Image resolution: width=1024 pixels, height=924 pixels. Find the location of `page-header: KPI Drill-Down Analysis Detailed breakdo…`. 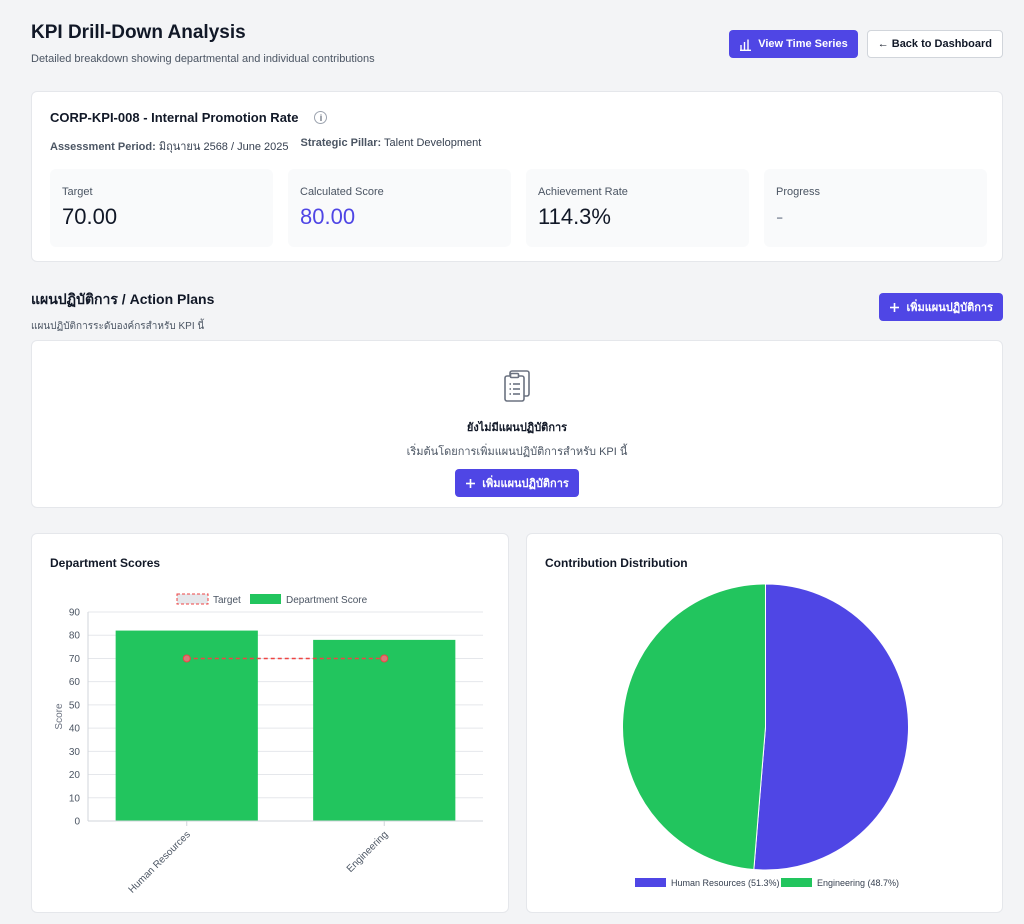

page-header: KPI Drill-Down Analysis Detailed breakdo… is located at coordinates (517, 47).